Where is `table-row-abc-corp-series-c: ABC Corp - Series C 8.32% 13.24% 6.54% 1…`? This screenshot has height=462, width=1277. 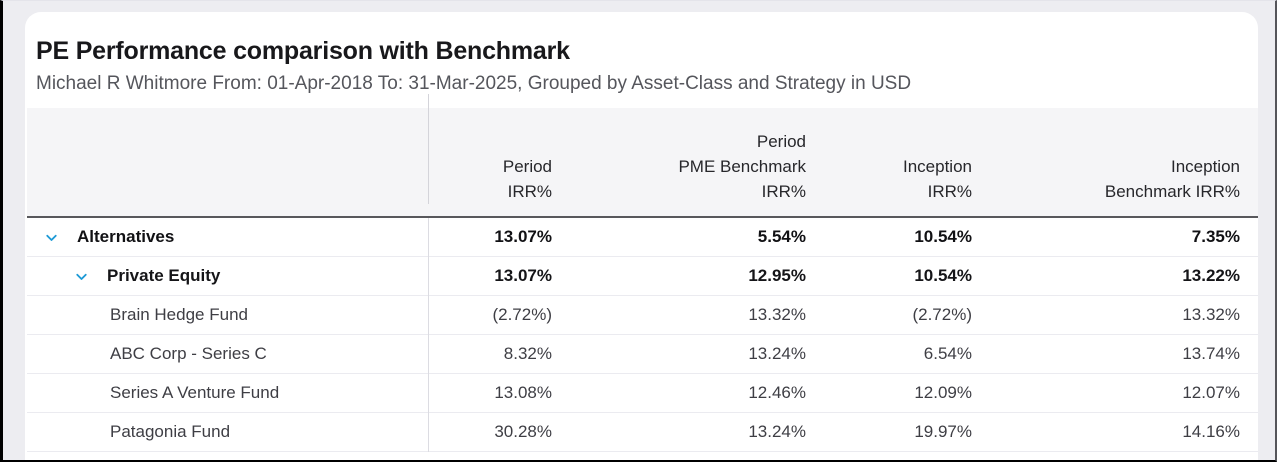
table-row-abc-corp-series-c: ABC Corp - Series C 8.32% 13.24% 6.54% 1… is located at coordinates (642, 354).